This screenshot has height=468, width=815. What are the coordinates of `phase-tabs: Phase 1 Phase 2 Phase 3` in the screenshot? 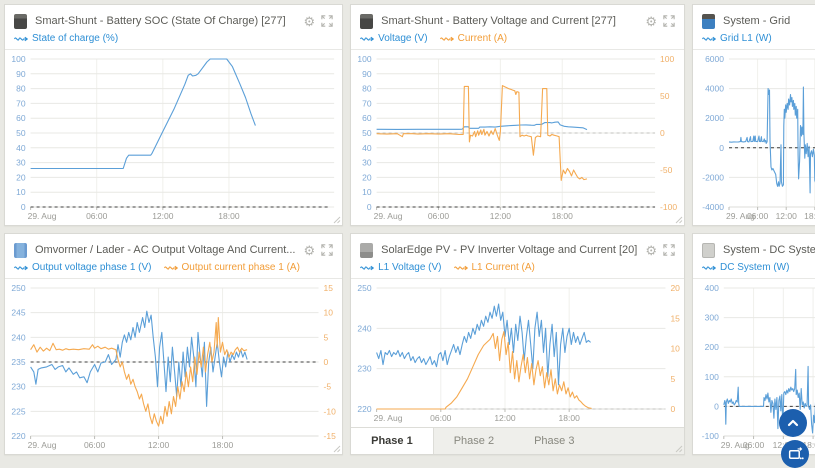 It's located at (517, 440).